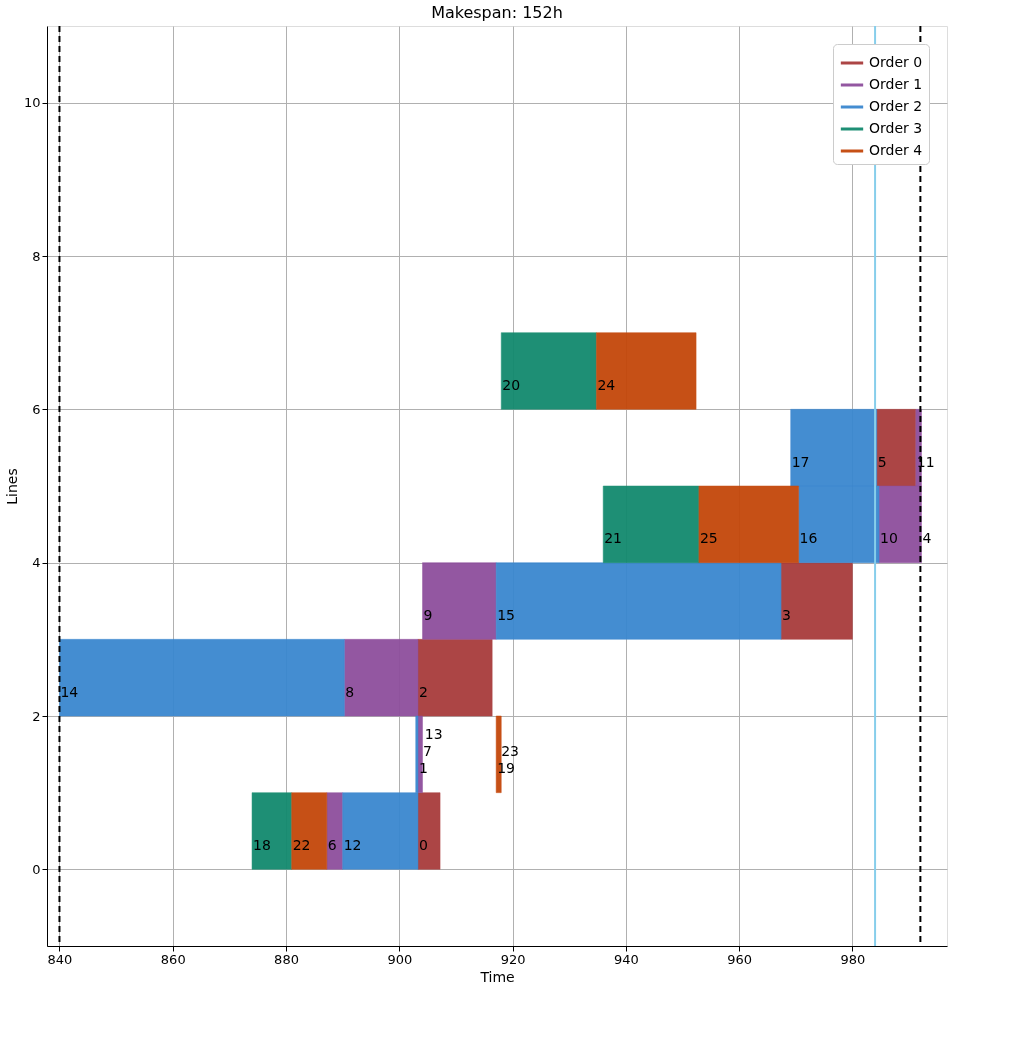 The image size is (1025, 1039). What do you see at coordinates (896, 128) in the screenshot?
I see `legend-label: Order 3` at bounding box center [896, 128].